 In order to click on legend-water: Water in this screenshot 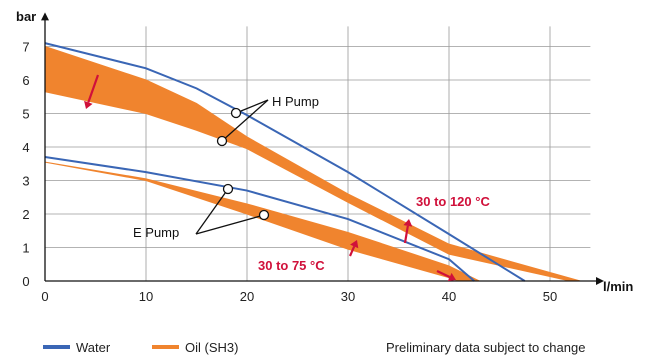, I will do `click(76, 347)`.